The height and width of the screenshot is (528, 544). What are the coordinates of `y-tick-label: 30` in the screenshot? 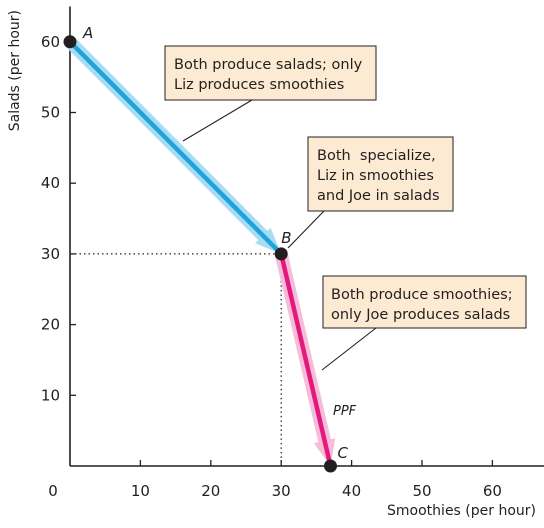 It's located at (50, 254).